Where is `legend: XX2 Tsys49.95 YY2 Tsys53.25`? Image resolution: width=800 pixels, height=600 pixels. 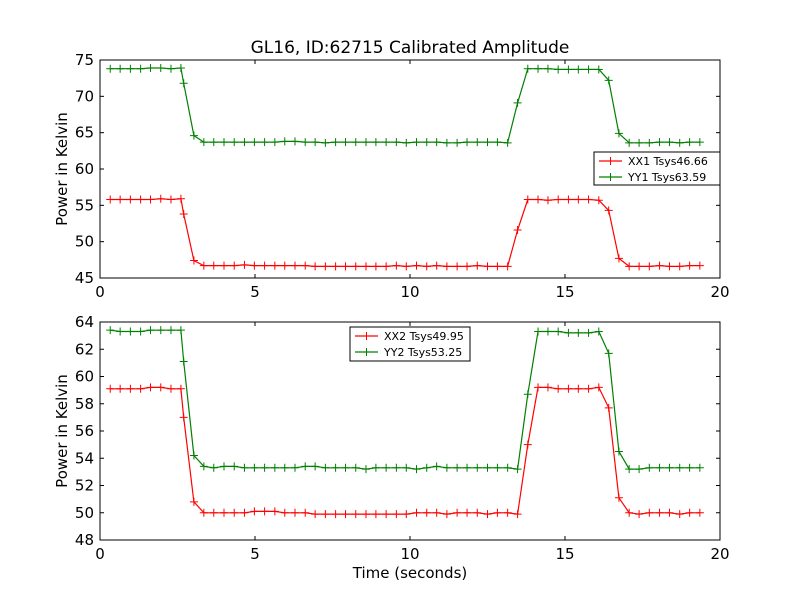 legend: XX2 Tsys49.95 YY2 Tsys53.25 is located at coordinates (410, 344).